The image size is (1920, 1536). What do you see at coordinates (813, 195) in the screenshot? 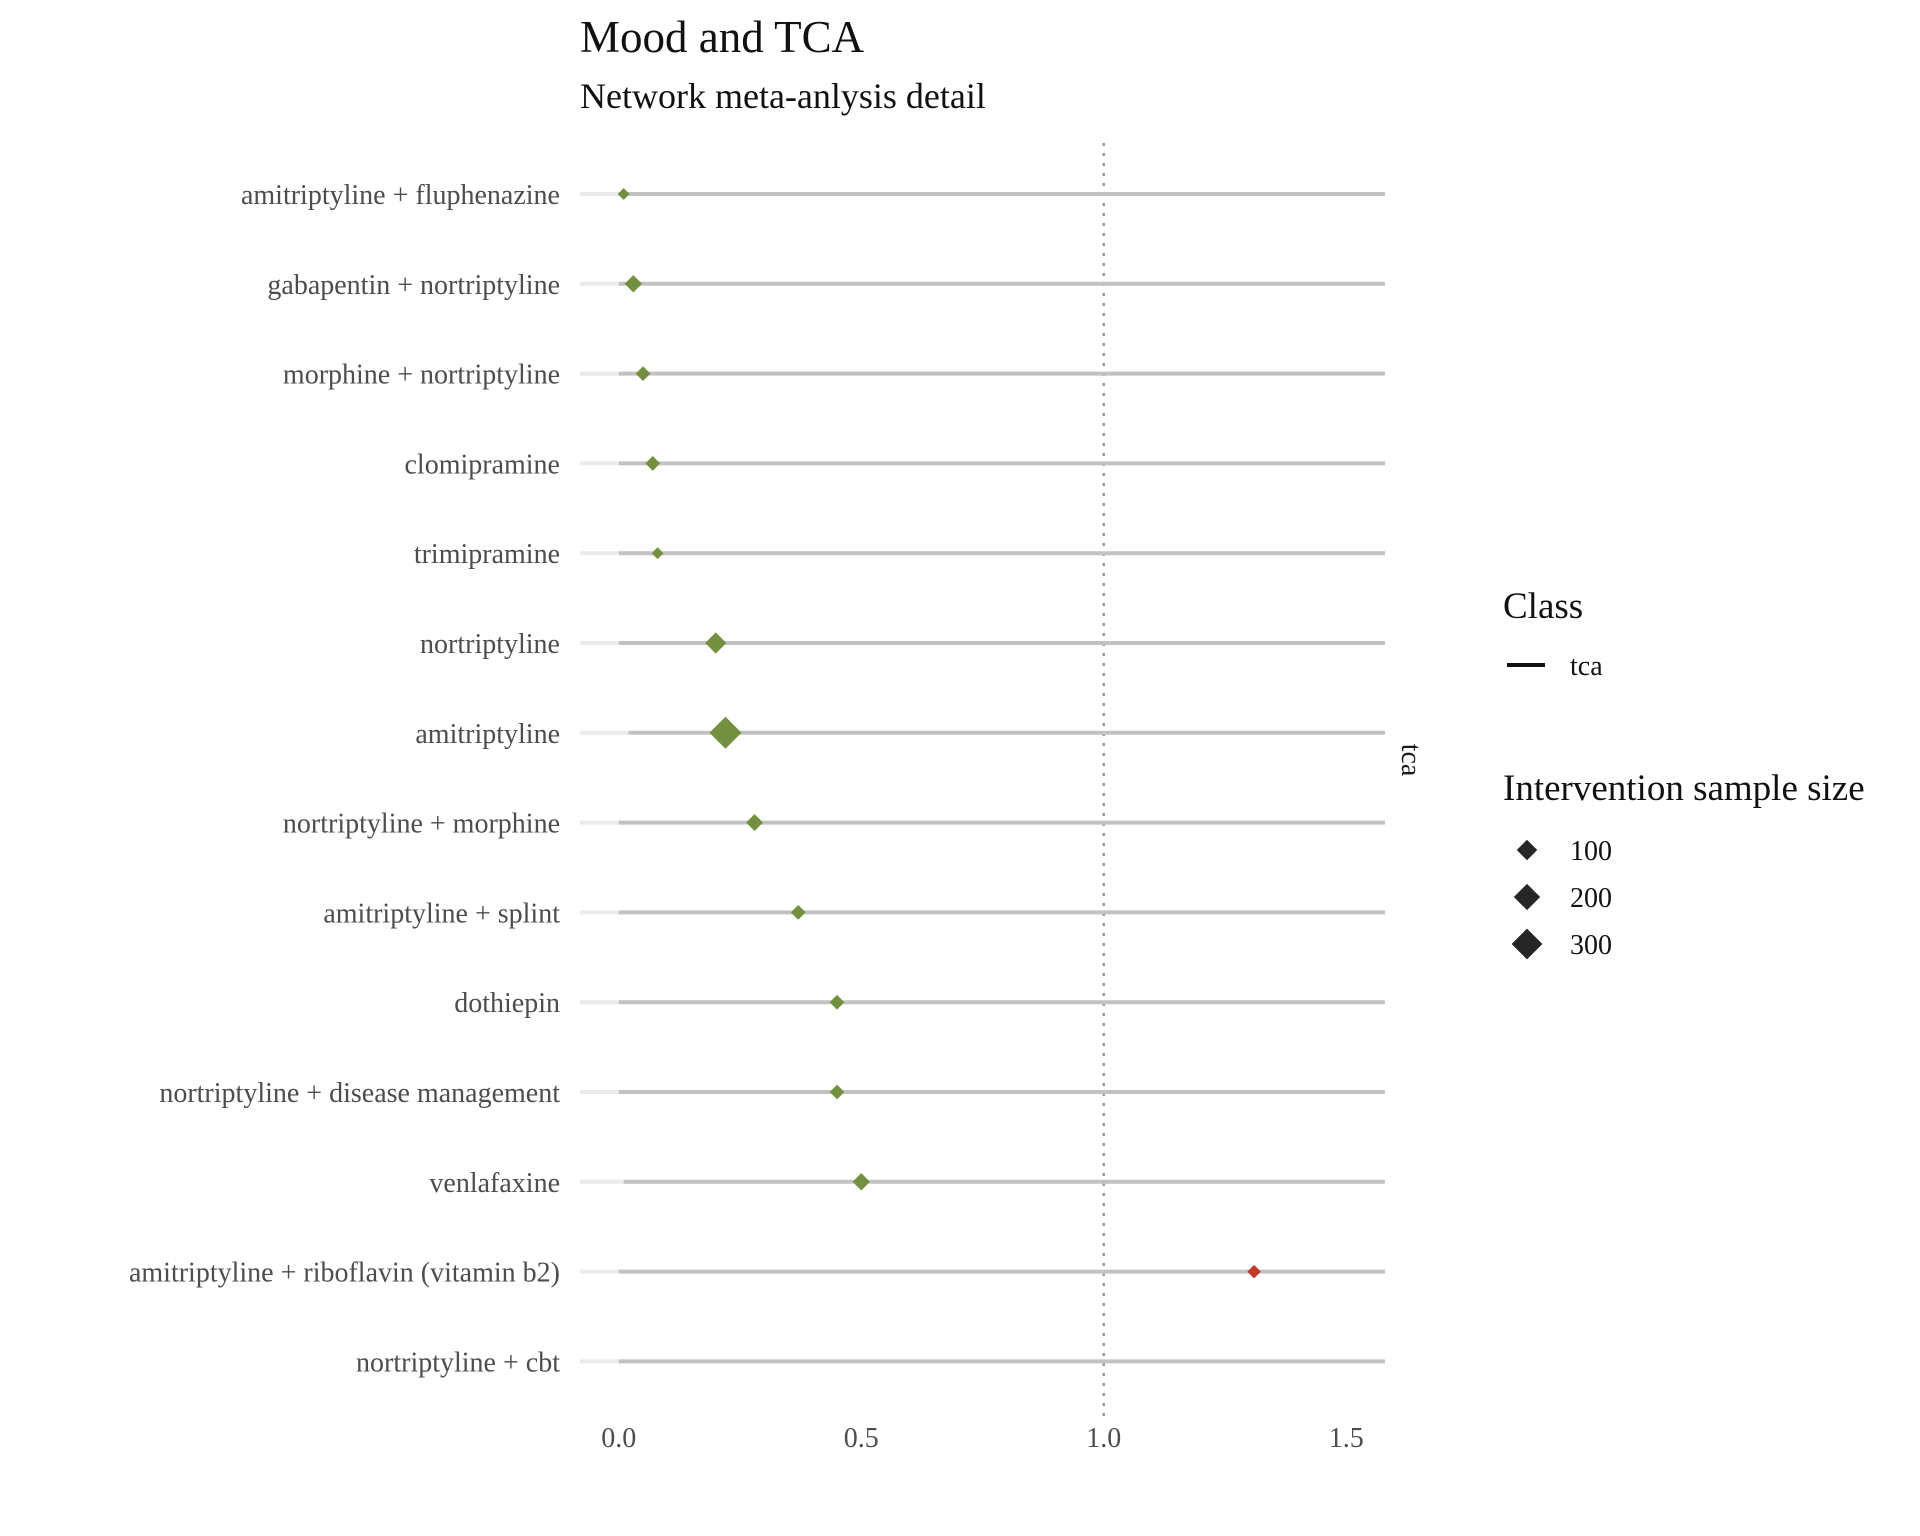
I see `chart-row: amitriptyline + fluphenazine` at bounding box center [813, 195].